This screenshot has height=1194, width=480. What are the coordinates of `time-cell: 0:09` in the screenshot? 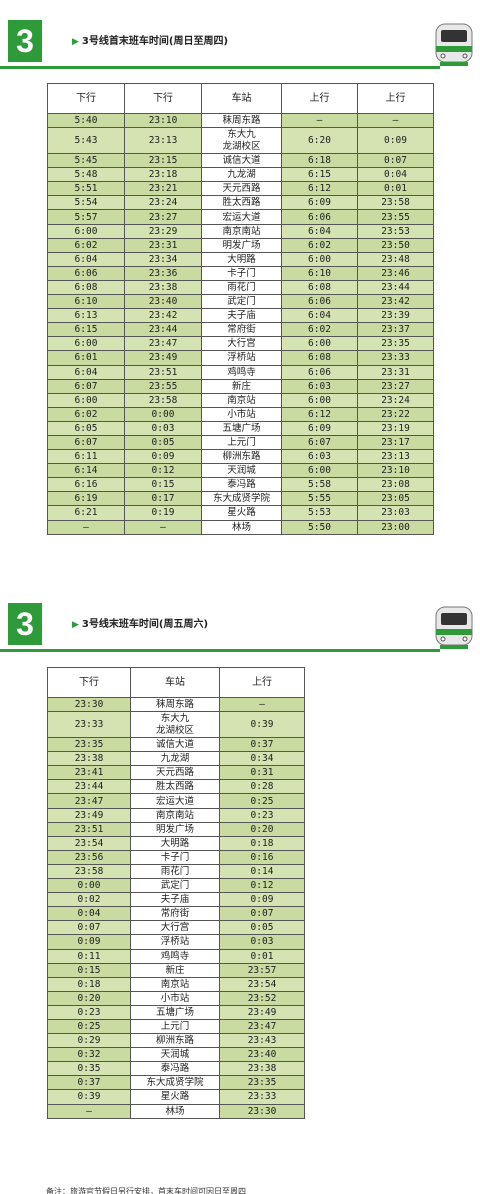 It's located at (89, 942).